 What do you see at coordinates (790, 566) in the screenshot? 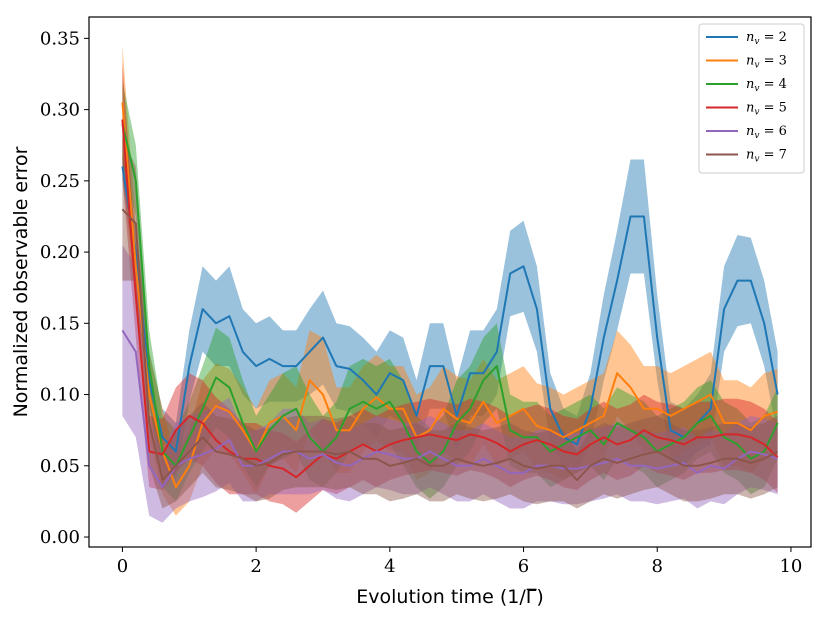
I see `x-tick-label: 10` at bounding box center [790, 566].